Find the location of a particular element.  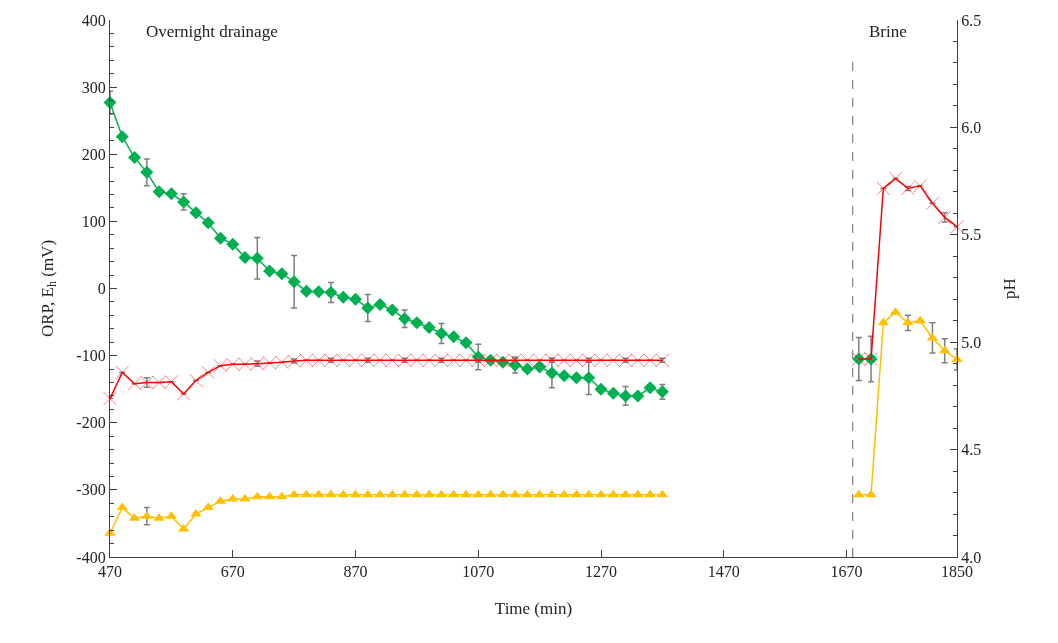

x-axis-title: Time (min) is located at coordinates (533, 608).